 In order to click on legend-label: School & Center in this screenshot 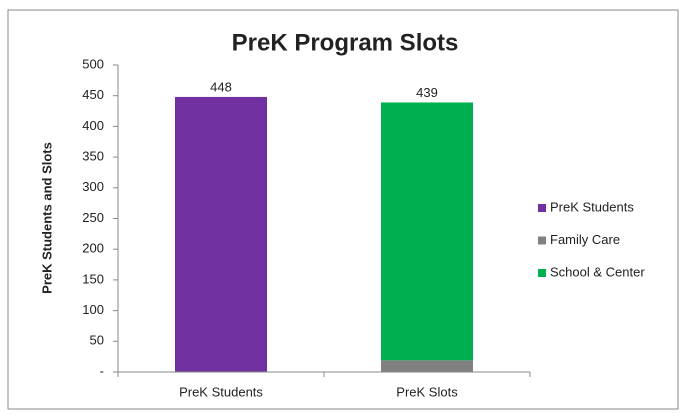, I will do `click(597, 271)`.